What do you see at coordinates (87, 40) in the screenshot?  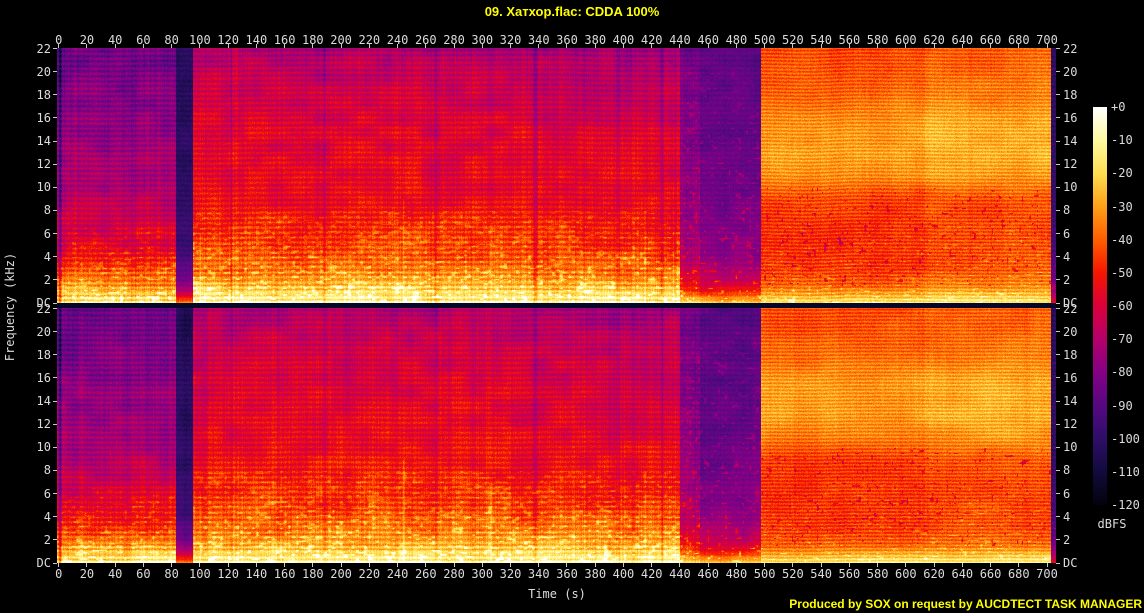 I see `time-tick-label-top: 20` at bounding box center [87, 40].